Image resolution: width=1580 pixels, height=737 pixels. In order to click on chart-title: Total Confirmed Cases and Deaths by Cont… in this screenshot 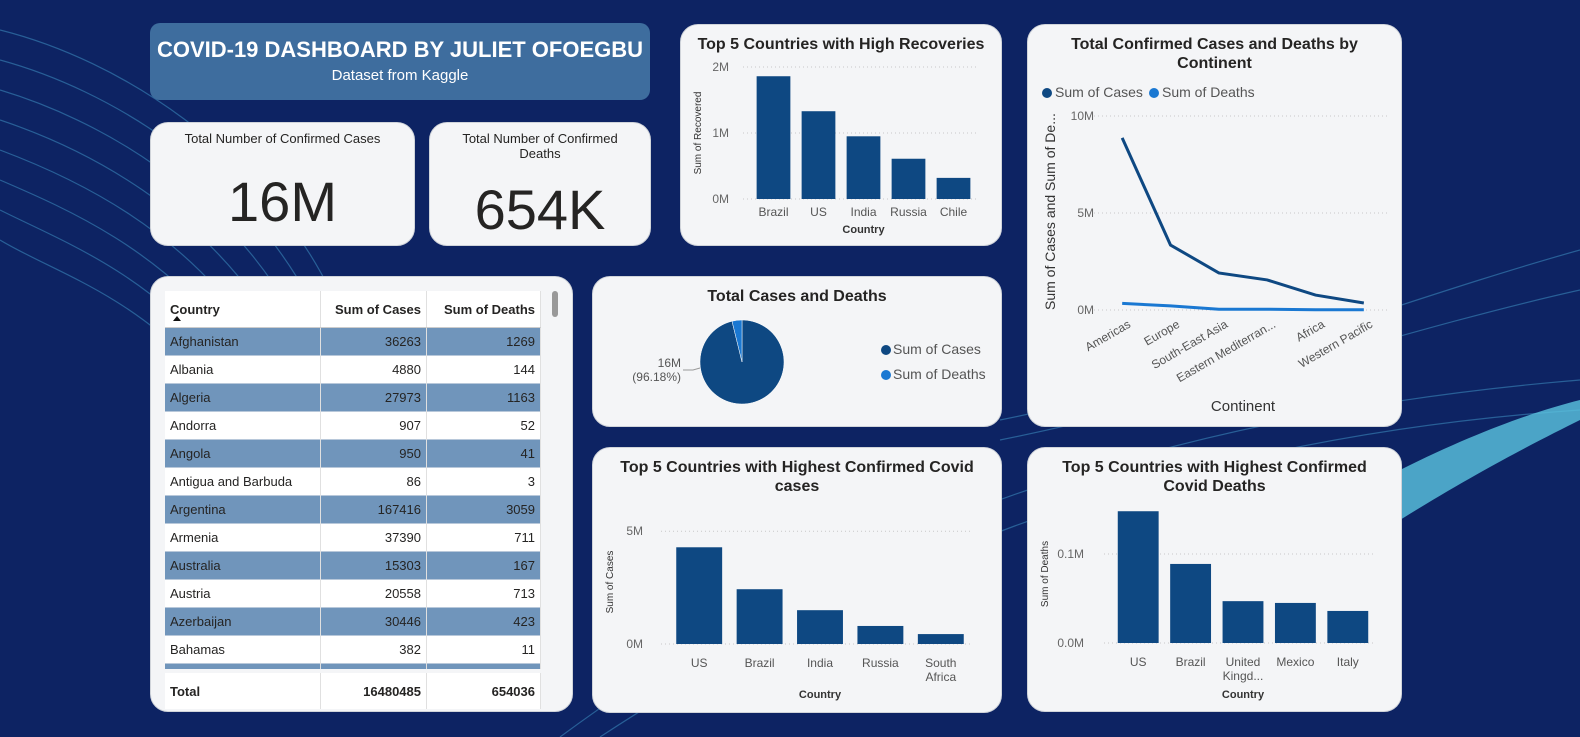, I will do `click(1214, 54)`.